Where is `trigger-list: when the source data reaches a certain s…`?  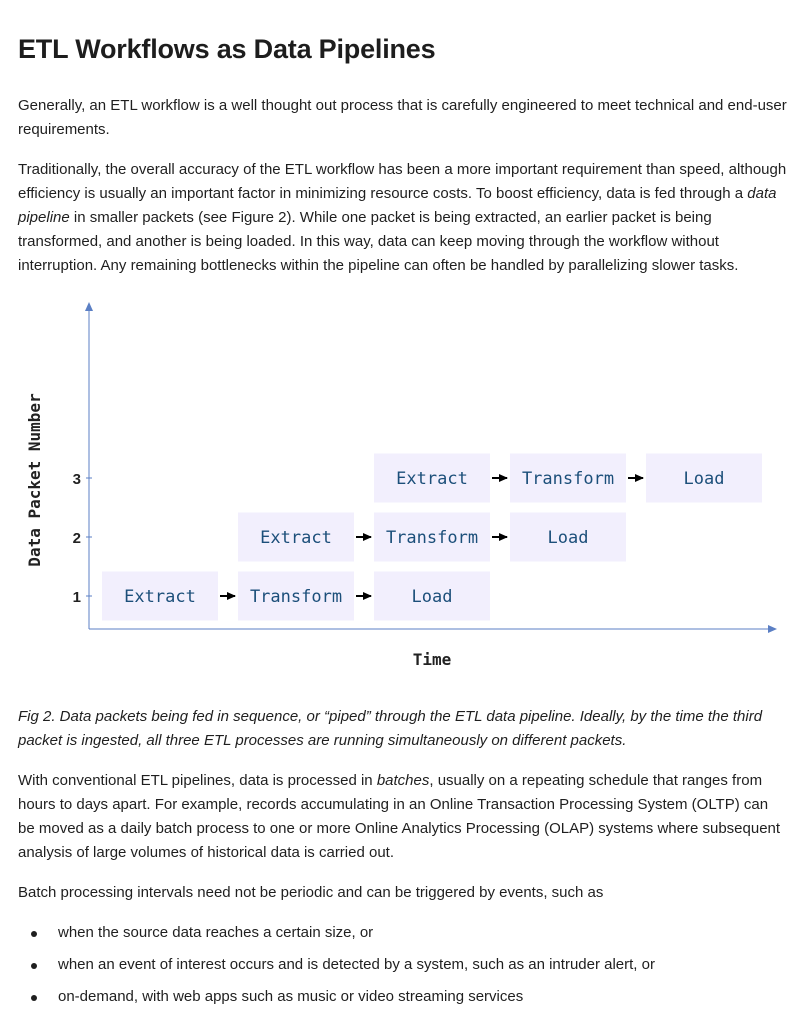
trigger-list: when the source data reaches a certain s… is located at coordinates (403, 969).